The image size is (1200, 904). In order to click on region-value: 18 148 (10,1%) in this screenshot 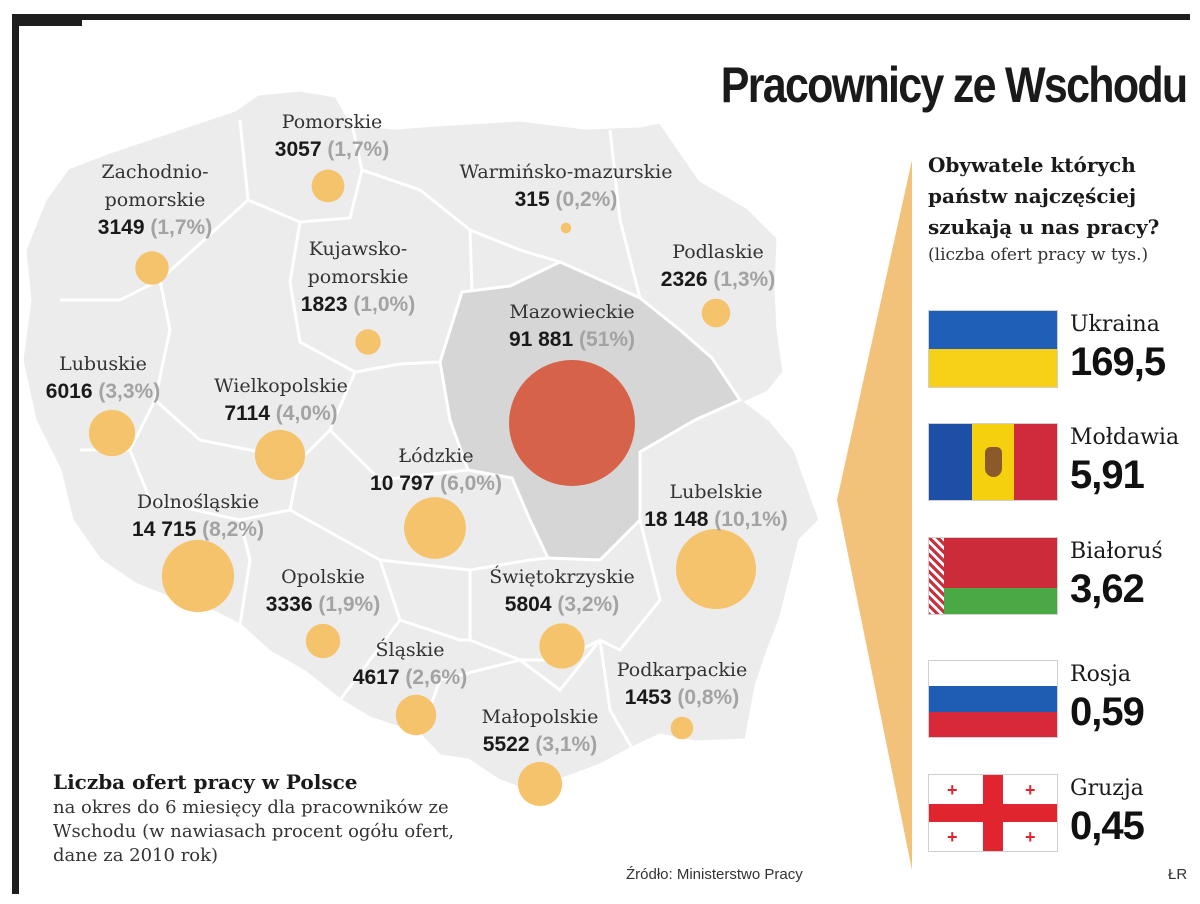, I will do `click(716, 519)`.